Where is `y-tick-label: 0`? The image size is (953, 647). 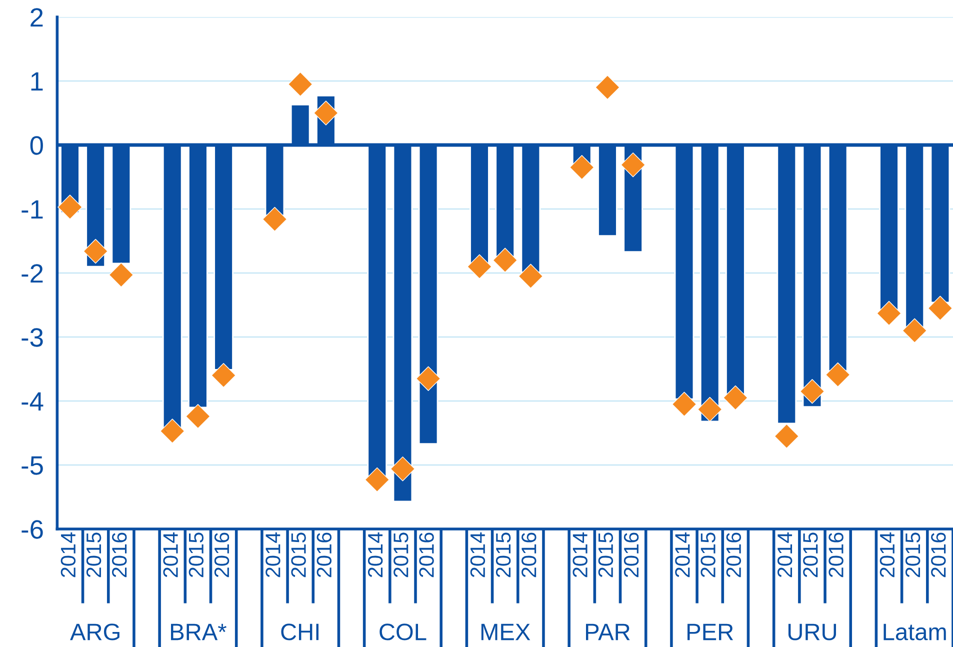
y-tick-label: 0 is located at coordinates (36, 145).